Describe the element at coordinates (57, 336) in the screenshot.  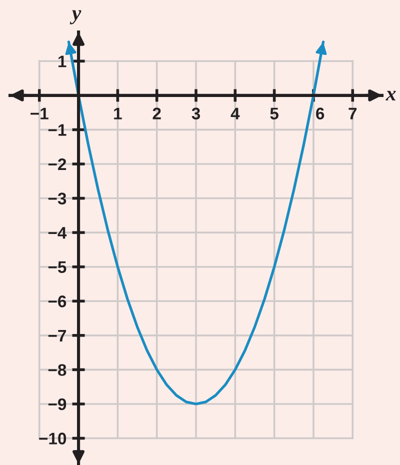
I see `y-tick-label: −7` at that location.